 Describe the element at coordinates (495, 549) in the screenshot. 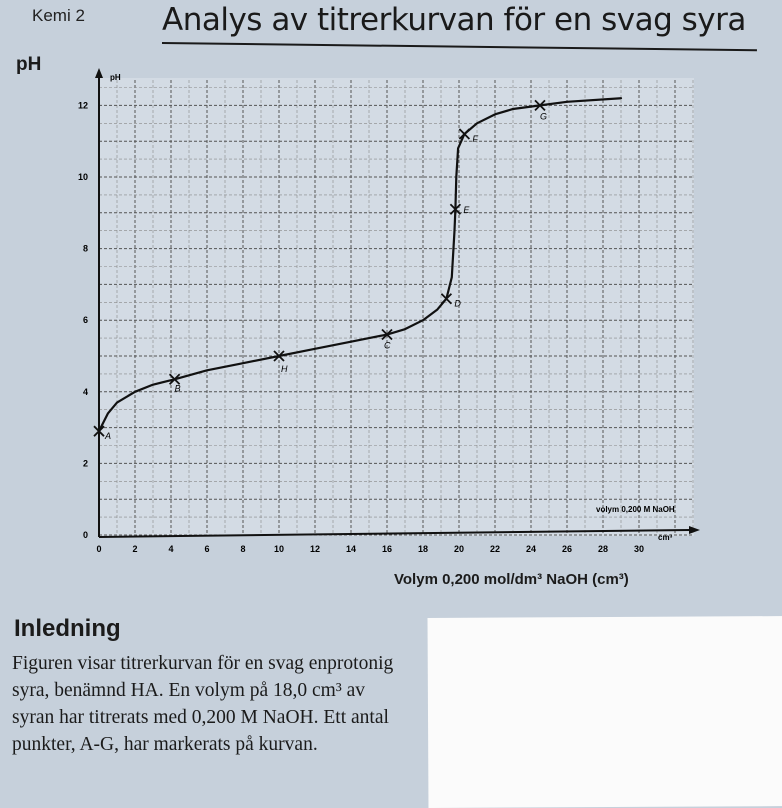

I see `x-tick-label: 22` at that location.